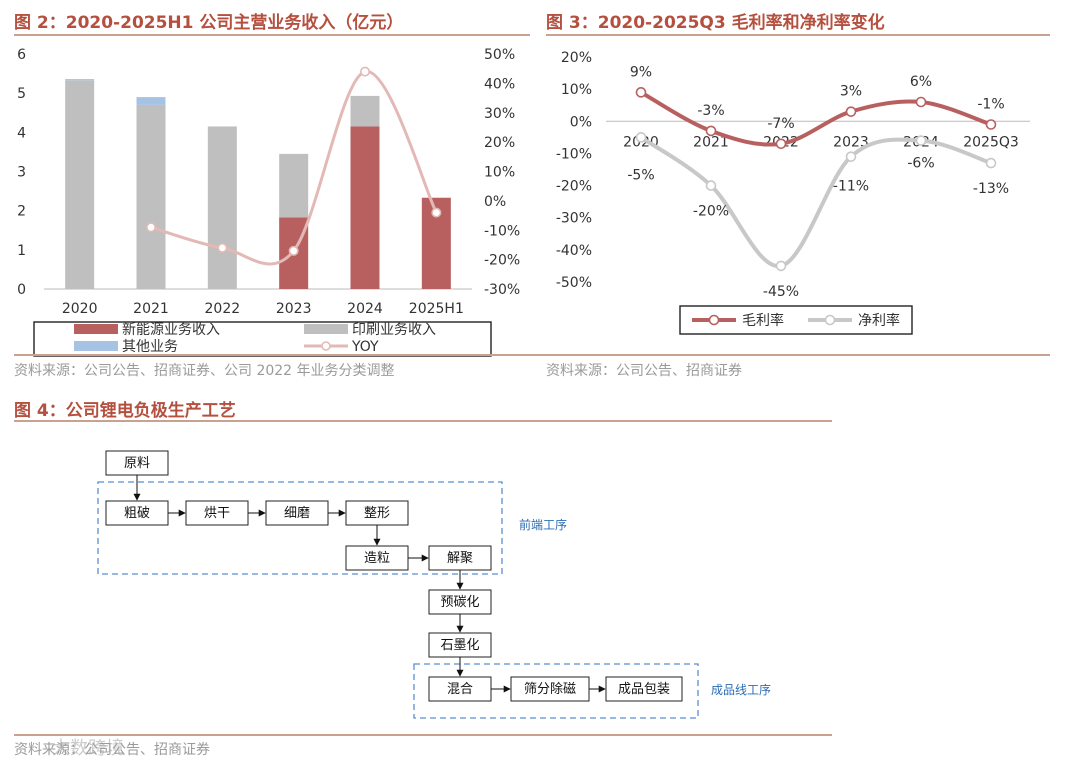  Describe the element at coordinates (150, 347) in the screenshot. I see `legend-label: 其他业务` at that location.